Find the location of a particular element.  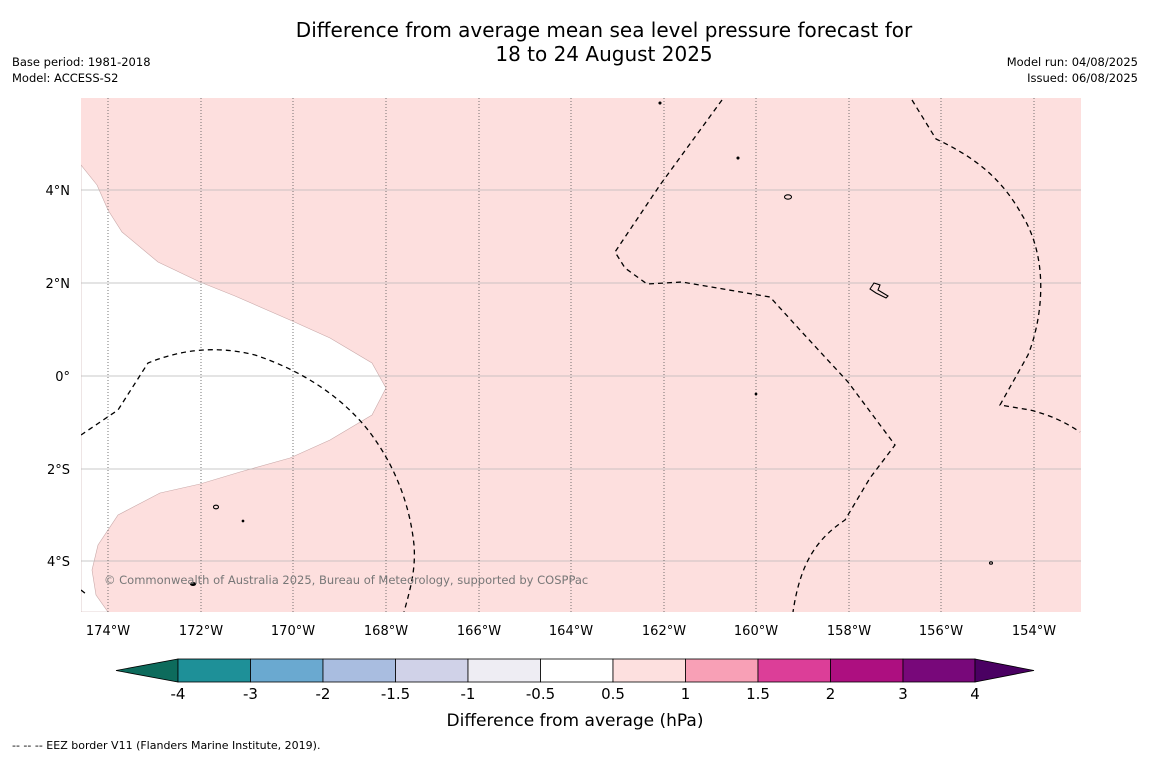

base-period: Base period: 1981-2018 is located at coordinates (81, 62).